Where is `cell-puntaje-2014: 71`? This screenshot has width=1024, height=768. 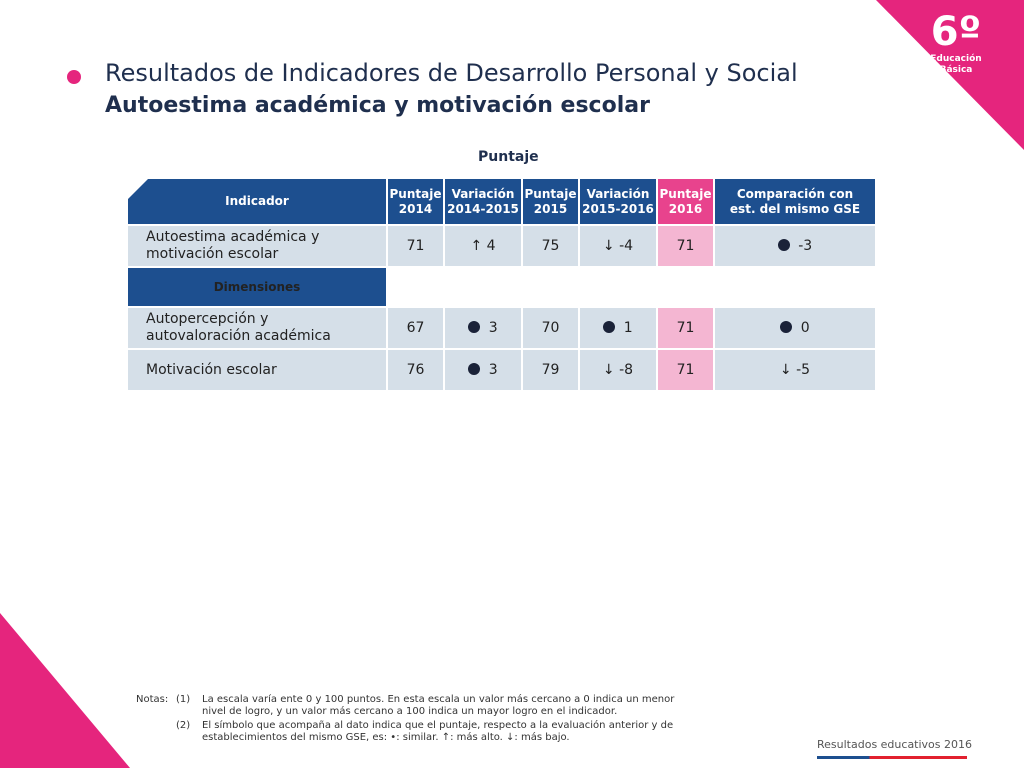
cell-puntaje-2014: 71 is located at coordinates (415, 246).